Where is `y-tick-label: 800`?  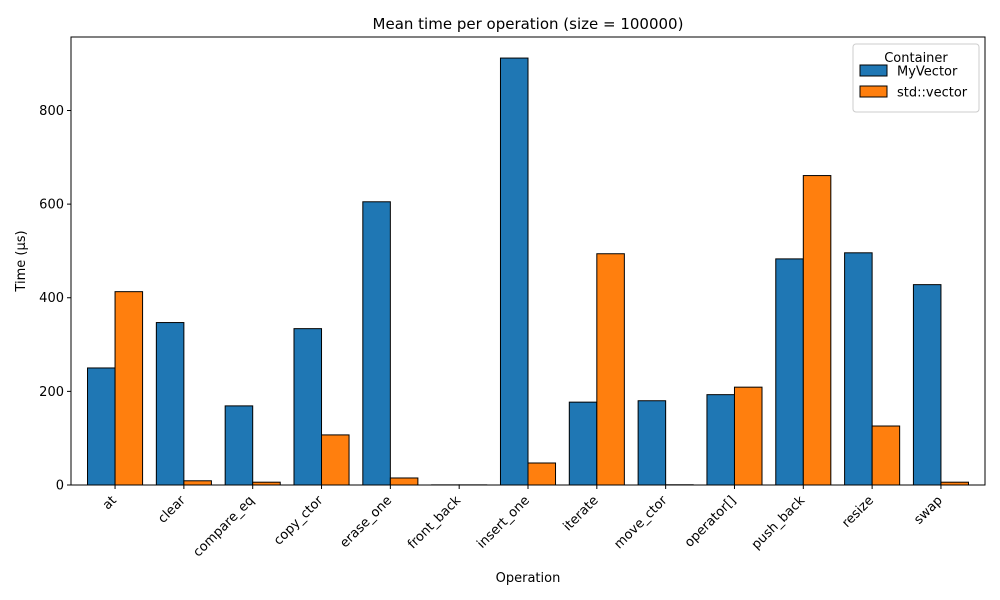 y-tick-label: 800 is located at coordinates (51, 111).